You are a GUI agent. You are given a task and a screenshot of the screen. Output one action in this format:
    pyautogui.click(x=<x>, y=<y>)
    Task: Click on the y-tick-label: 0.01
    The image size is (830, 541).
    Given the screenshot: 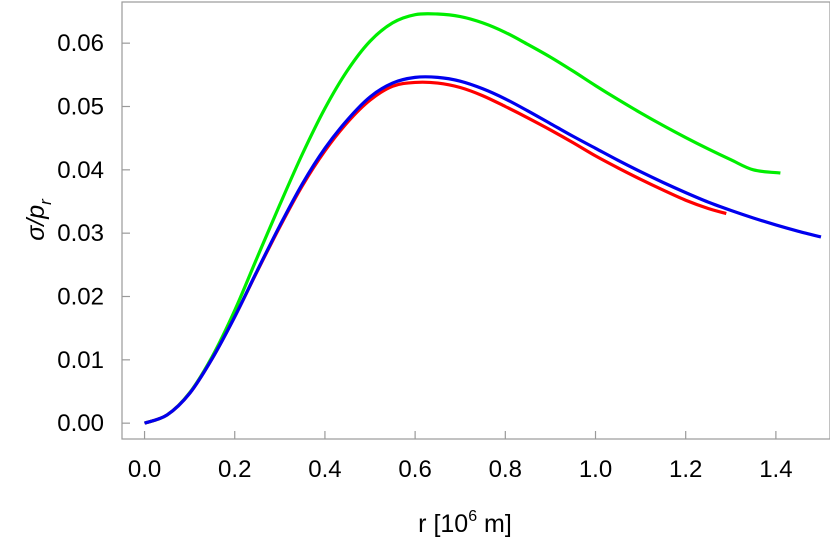 What is the action you would take?
    pyautogui.click(x=80, y=360)
    